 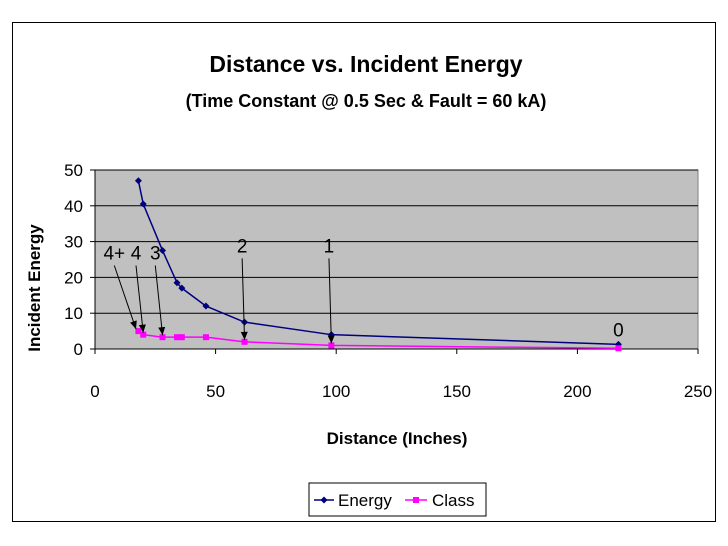 I want to click on y-tick-label: 30, so click(x=73, y=242).